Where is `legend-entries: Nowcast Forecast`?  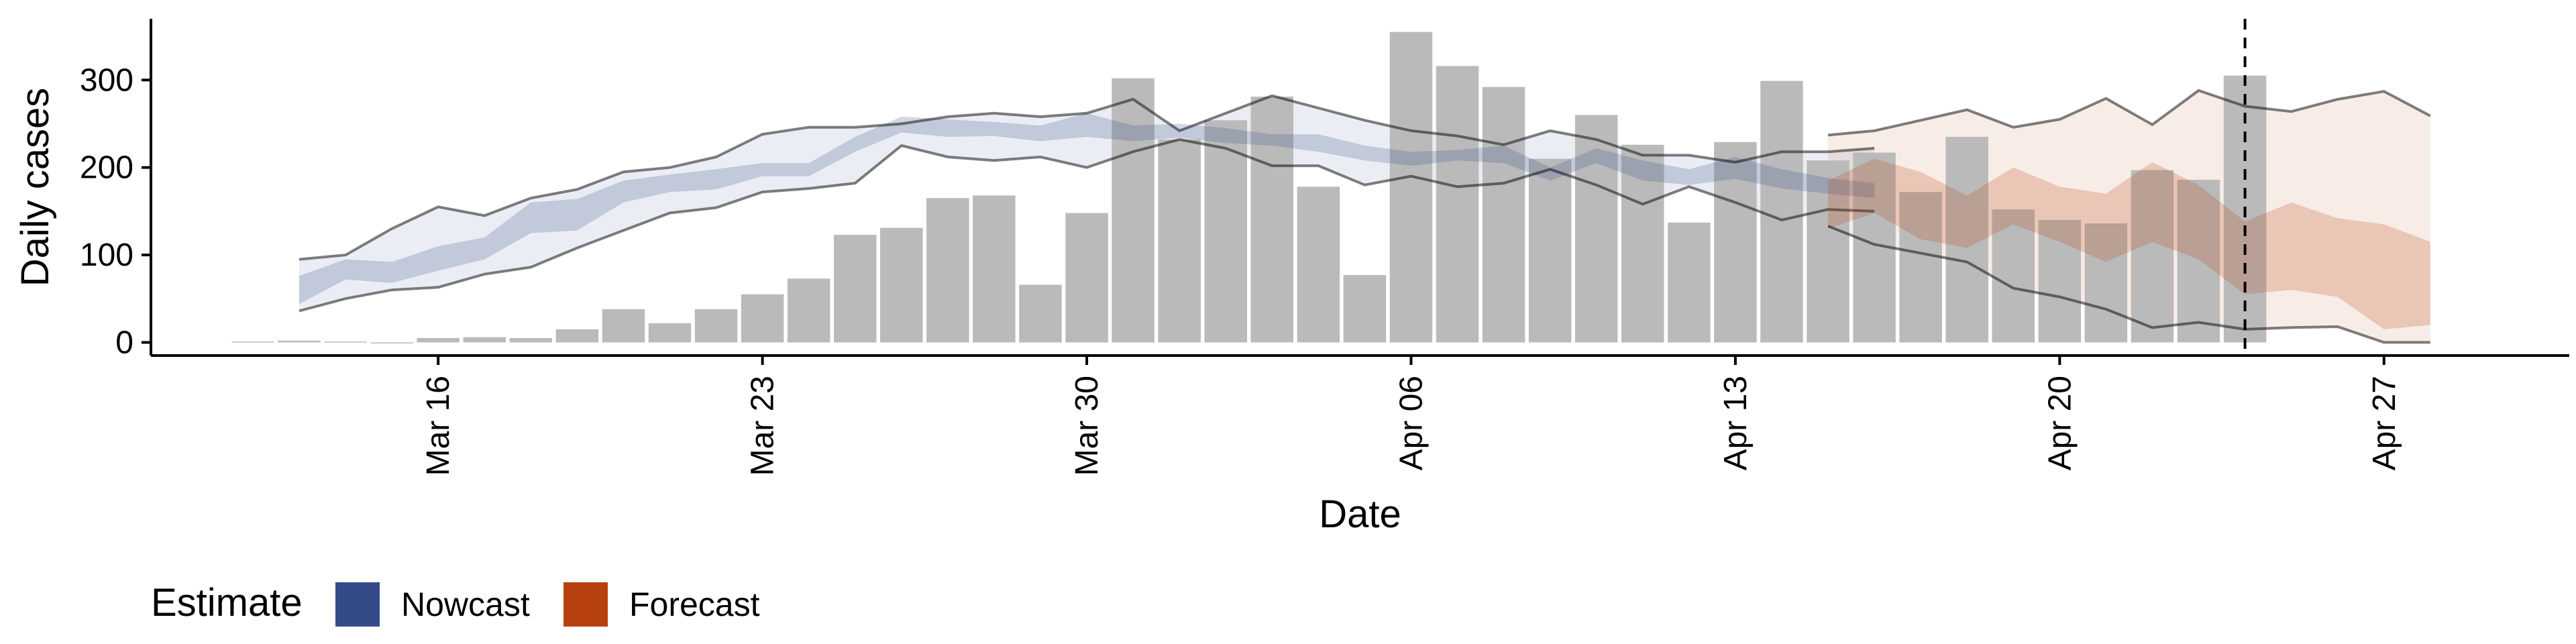
legend-entries: Nowcast Forecast is located at coordinates (547, 604).